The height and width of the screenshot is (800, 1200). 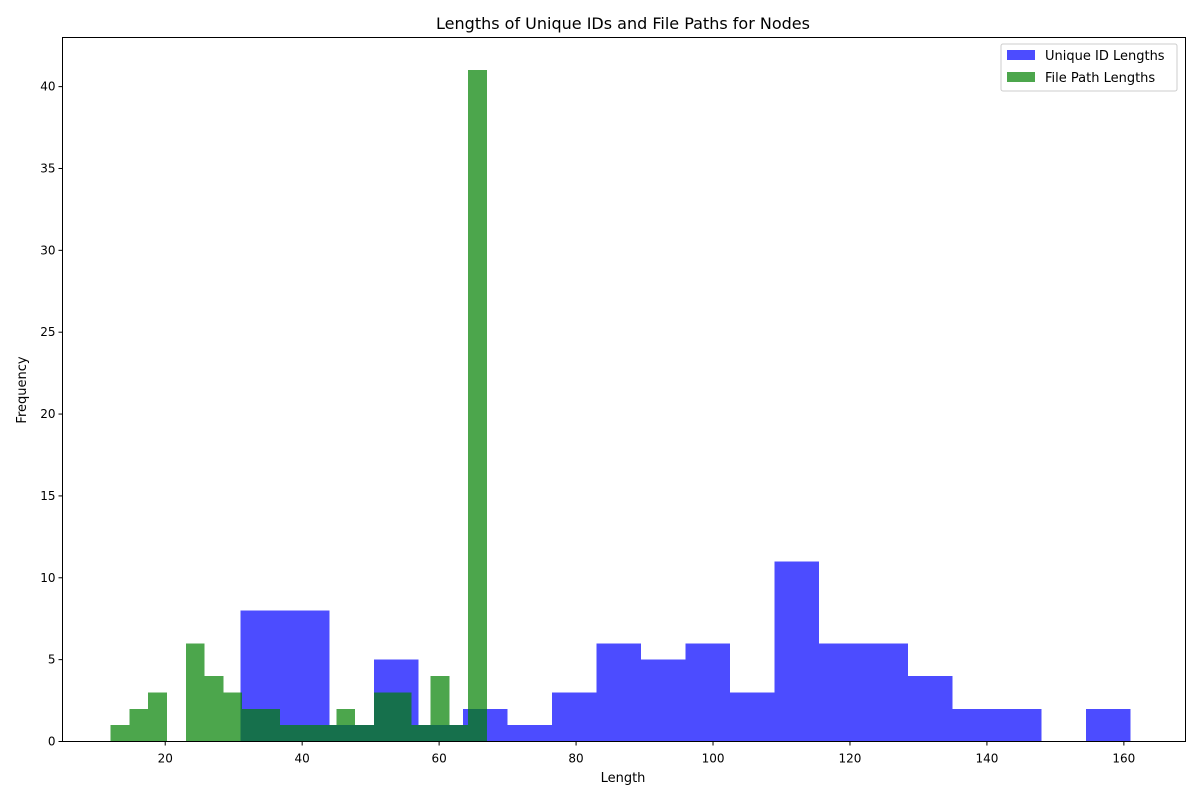 What do you see at coordinates (986, 759) in the screenshot?
I see `x-tick-label-140: 140` at bounding box center [986, 759].